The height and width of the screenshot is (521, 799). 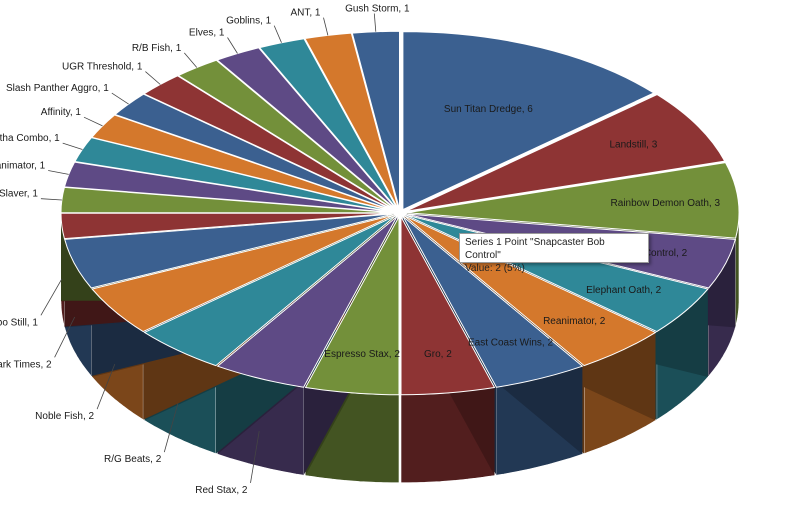 I want to click on data-label: Landstill, 3, so click(x=633, y=145).